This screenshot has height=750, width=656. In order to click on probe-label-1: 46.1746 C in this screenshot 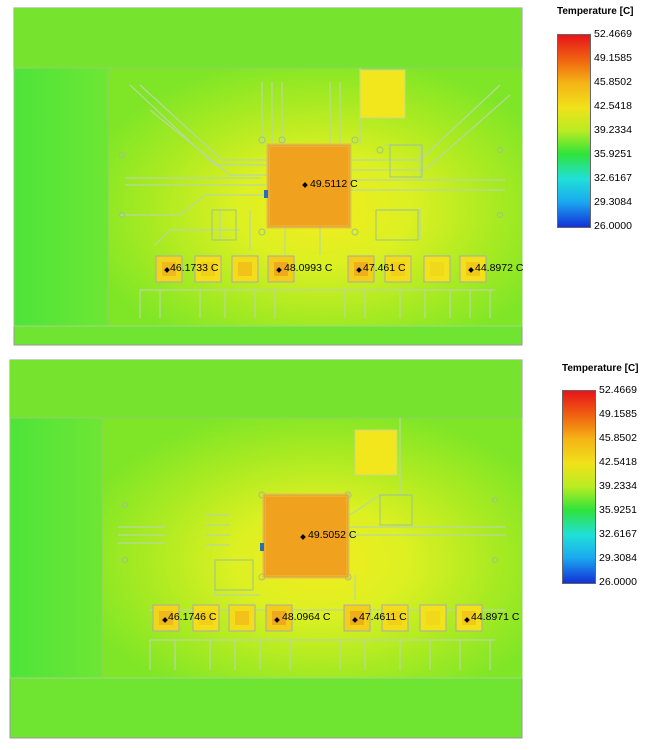, I will do `click(192, 617)`.